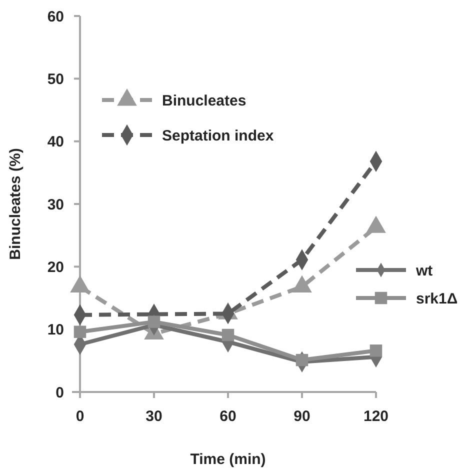  Describe the element at coordinates (55, 267) in the screenshot. I see `y-tick-label: 20` at that location.